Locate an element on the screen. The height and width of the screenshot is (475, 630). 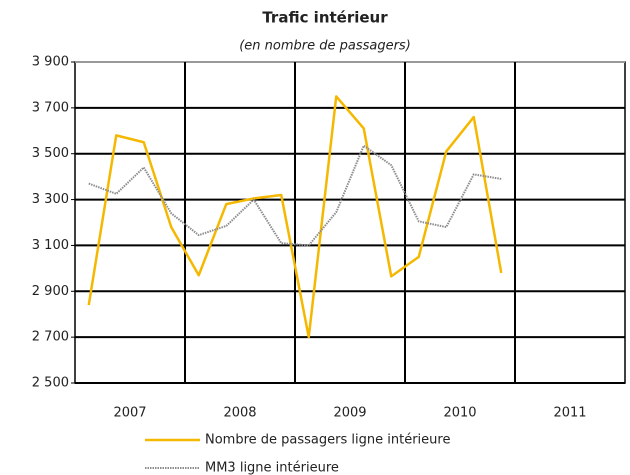
y-tick-label: 2 900 is located at coordinates (50, 291).